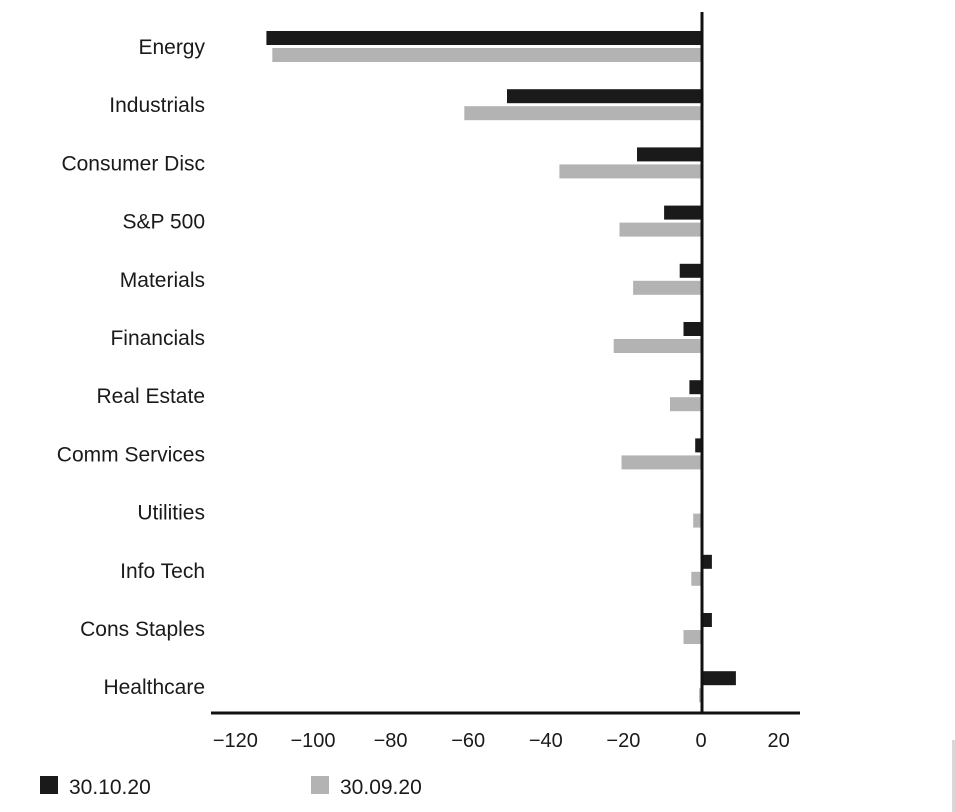  What do you see at coordinates (163, 222) in the screenshot?
I see `category-label-sandp-500: S&P 500` at bounding box center [163, 222].